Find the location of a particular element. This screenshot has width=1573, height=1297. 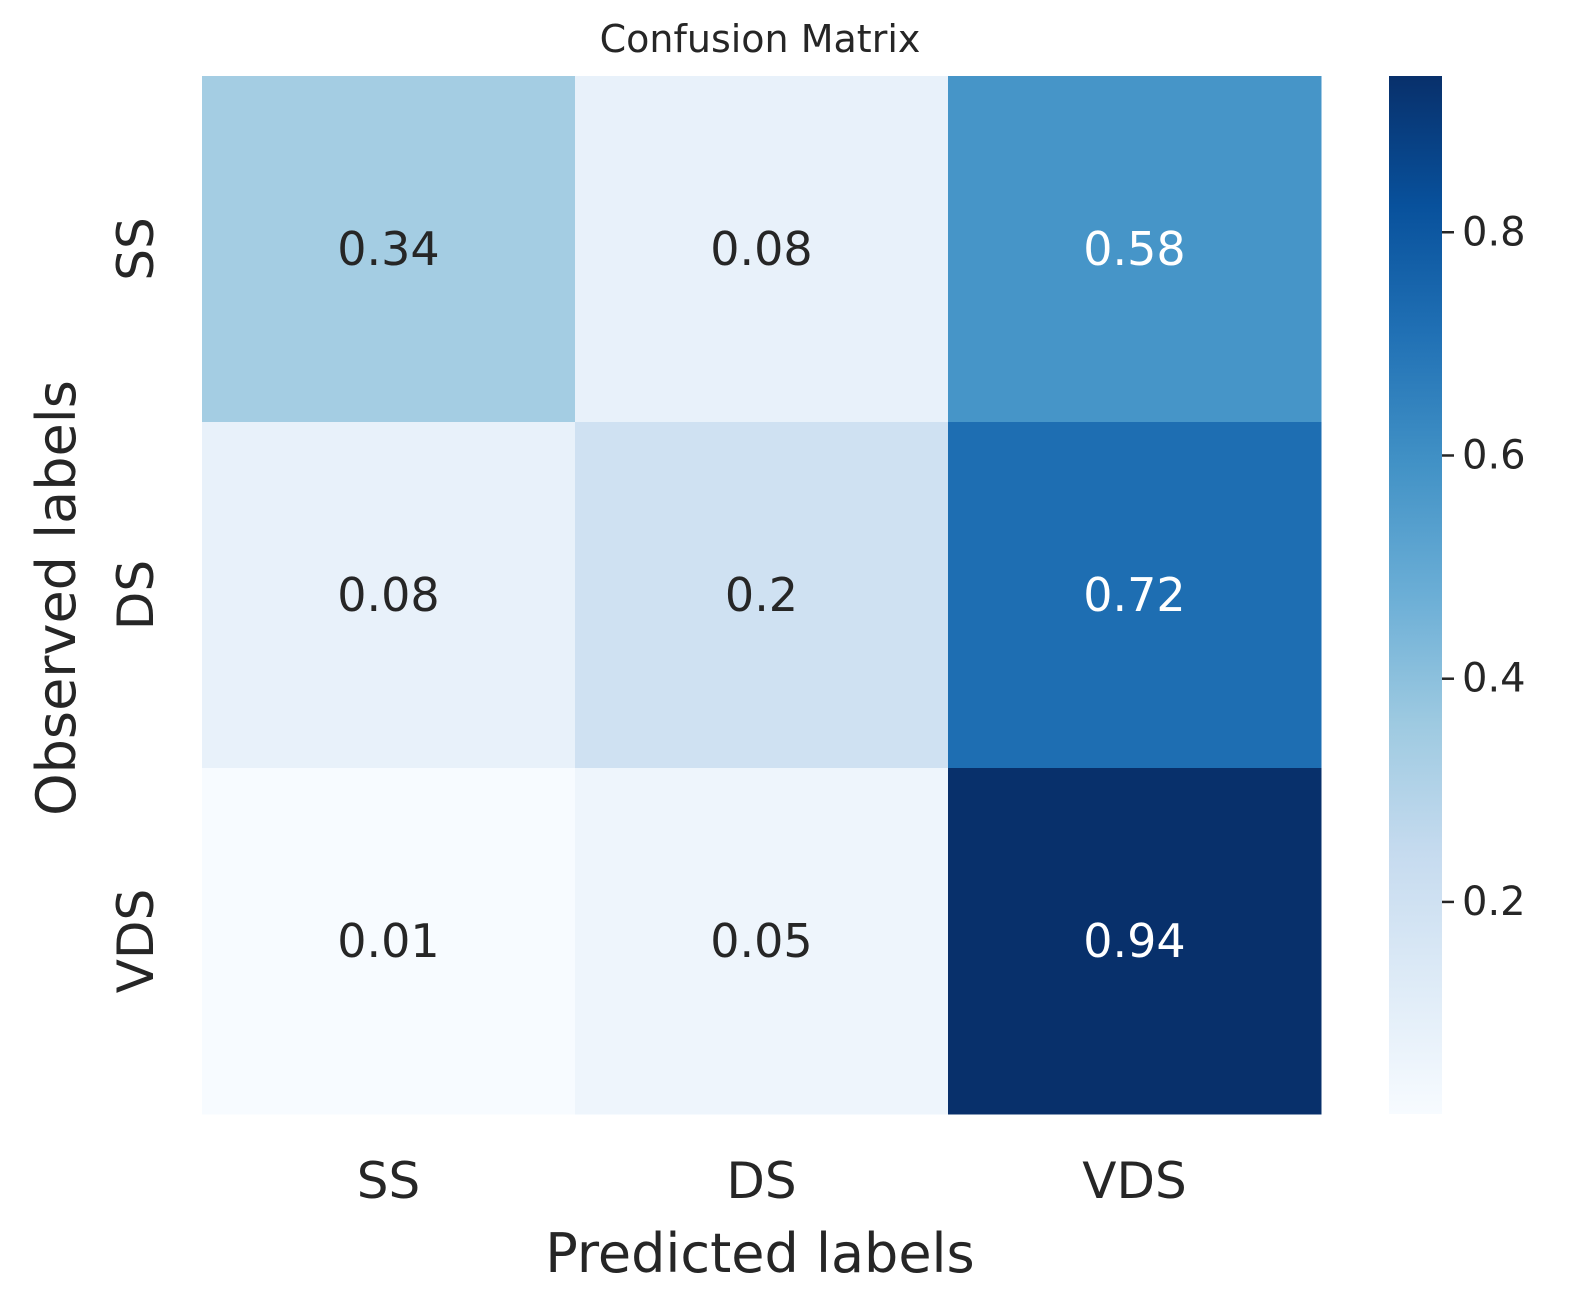

colorbar-ticks: 0.2 0.4 0.6 0.8 is located at coordinates (1484, 567).